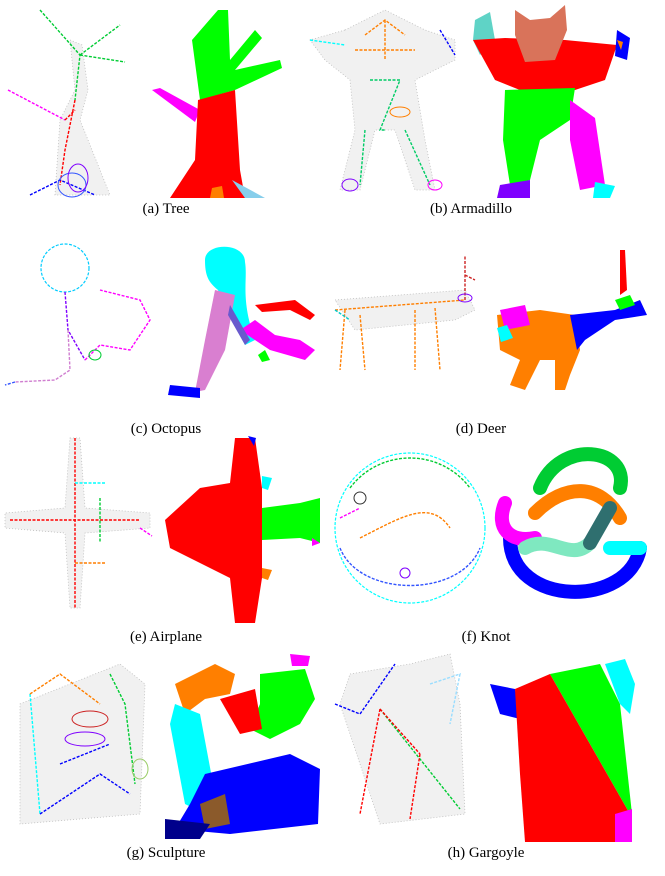 The height and width of the screenshot is (876, 665). Describe the element at coordinates (400, 739) in the screenshot. I see `gargoyle-skeleton-view` at that location.